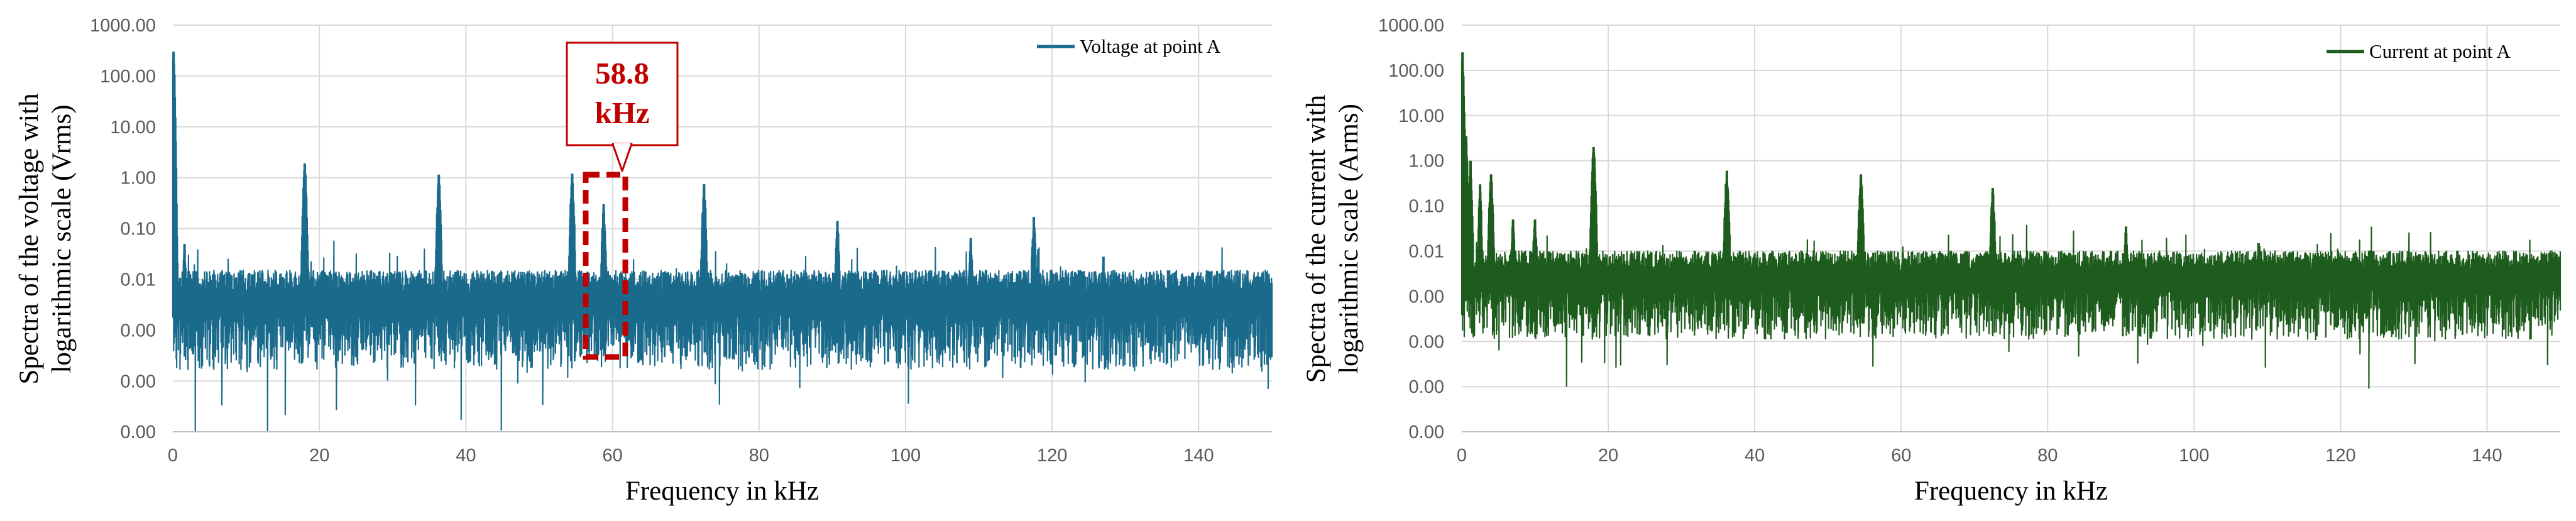 This screenshot has height=521, width=2576. I want to click on voltage-y-axis-title-line1: Spectra of the voltage with, so click(29, 238).